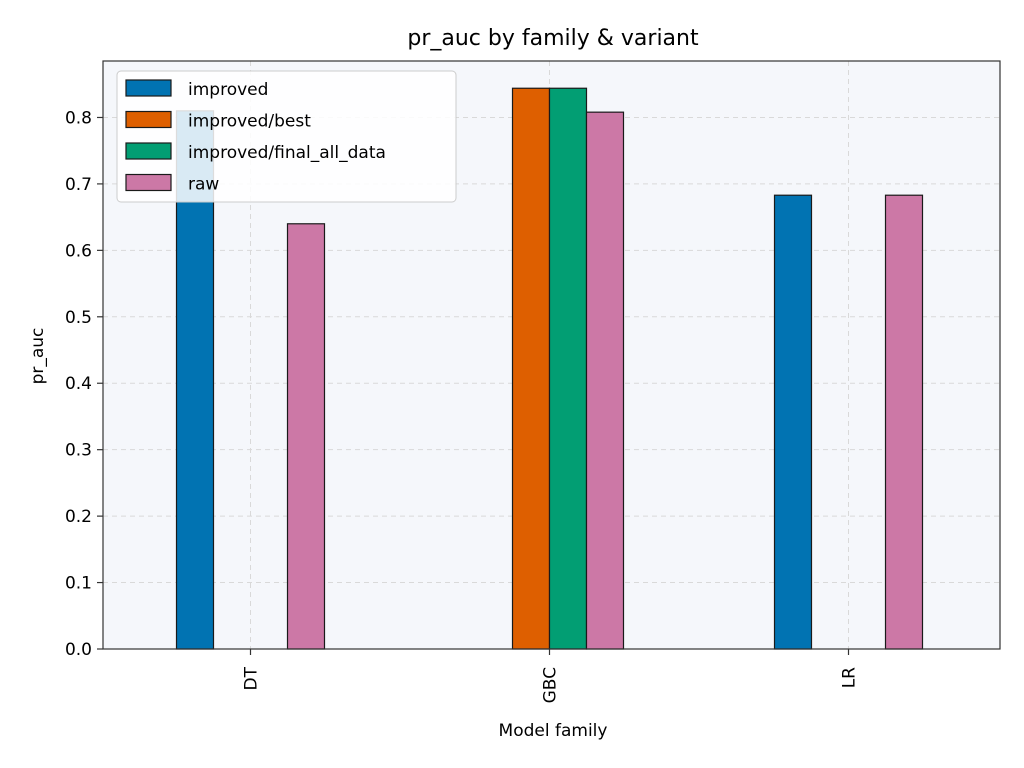 The image size is (1024, 768). I want to click on chart-title: pr_auc by family & variant, so click(553, 38).